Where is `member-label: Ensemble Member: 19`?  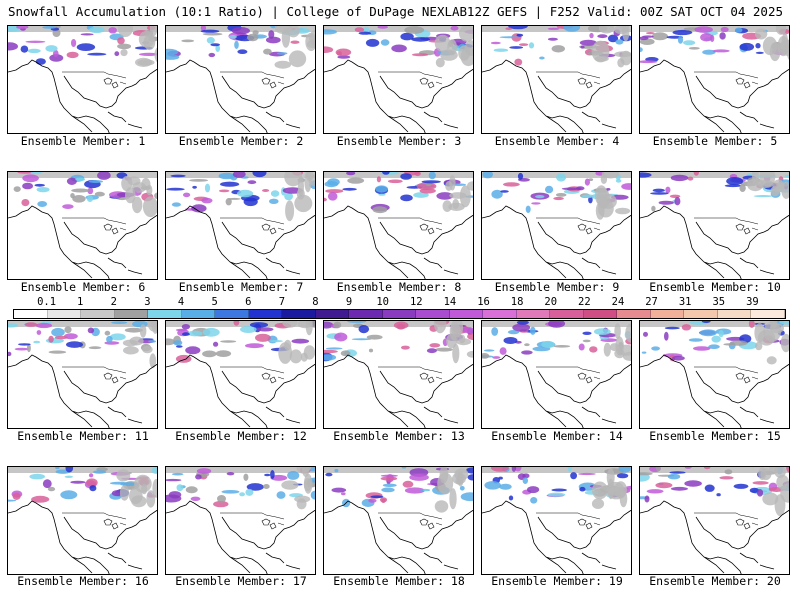 member-label: Ensemble Member: 19 is located at coordinates (557, 581).